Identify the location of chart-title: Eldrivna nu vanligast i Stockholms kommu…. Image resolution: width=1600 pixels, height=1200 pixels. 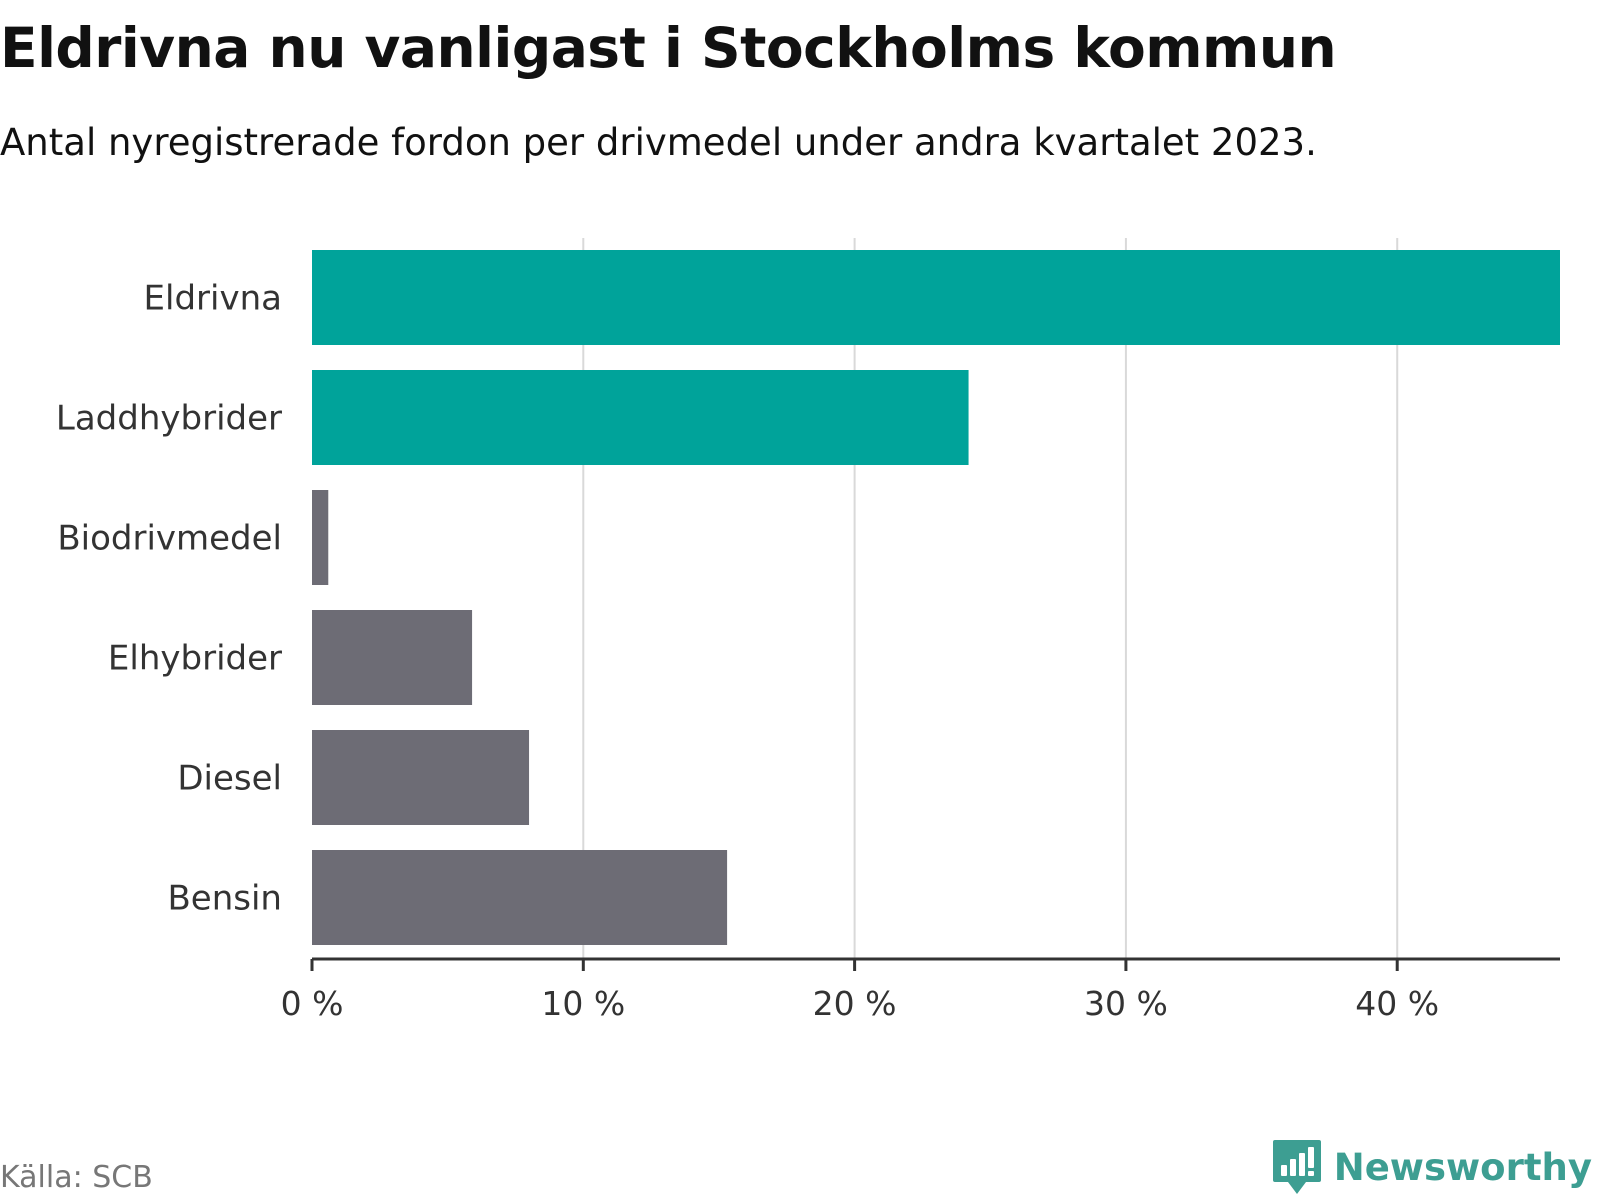
(668, 48).